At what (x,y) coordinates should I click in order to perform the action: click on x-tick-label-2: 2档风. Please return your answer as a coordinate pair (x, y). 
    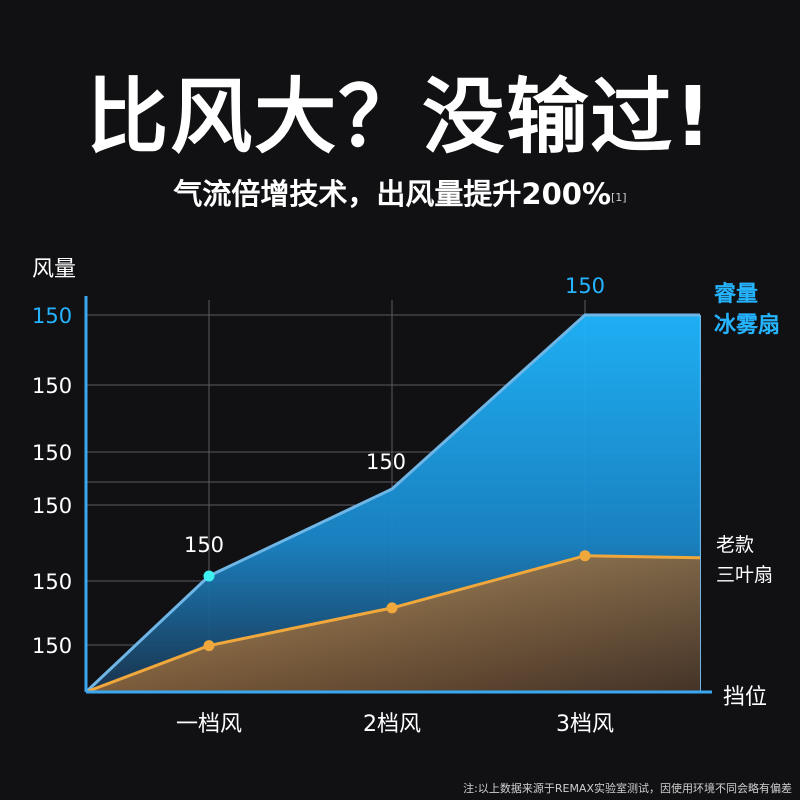
    Looking at the image, I should click on (392, 724).